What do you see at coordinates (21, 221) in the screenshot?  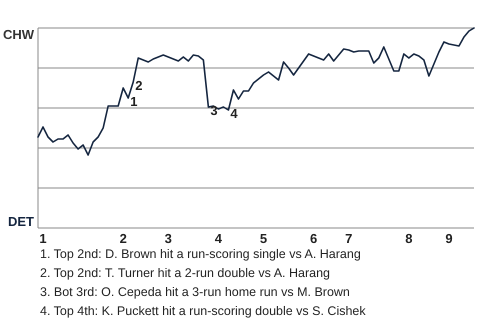 I see `text: DET` at bounding box center [21, 221].